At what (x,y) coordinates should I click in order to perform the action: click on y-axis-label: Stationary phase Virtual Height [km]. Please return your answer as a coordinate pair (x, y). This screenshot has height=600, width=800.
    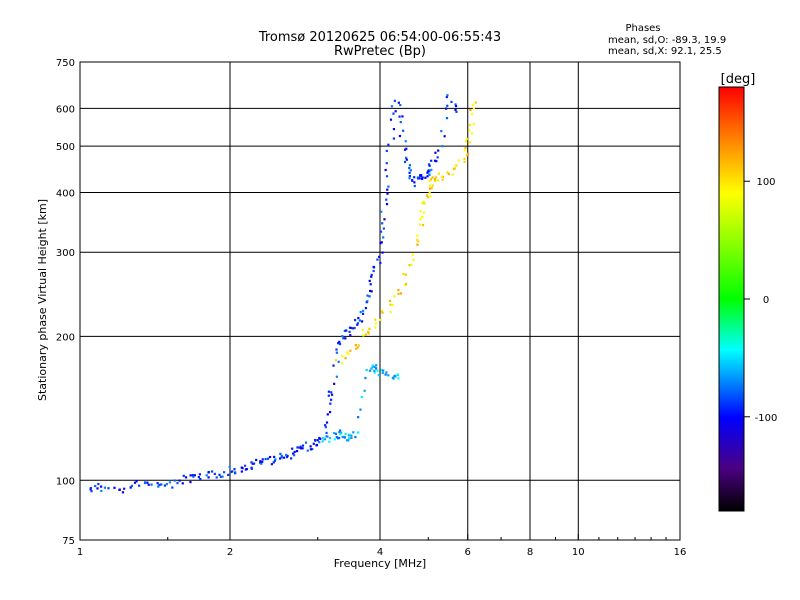
    Looking at the image, I should click on (42, 300).